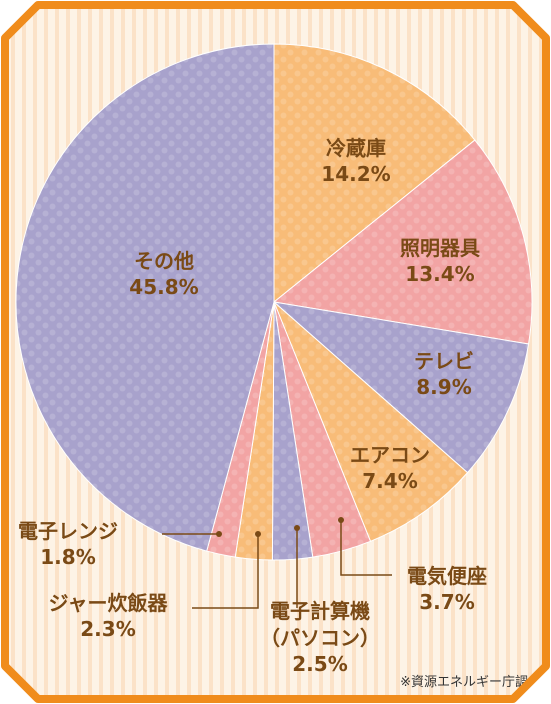  Describe the element at coordinates (163, 287) in the screenshot. I see `slice-value-9: 45.8%` at that location.